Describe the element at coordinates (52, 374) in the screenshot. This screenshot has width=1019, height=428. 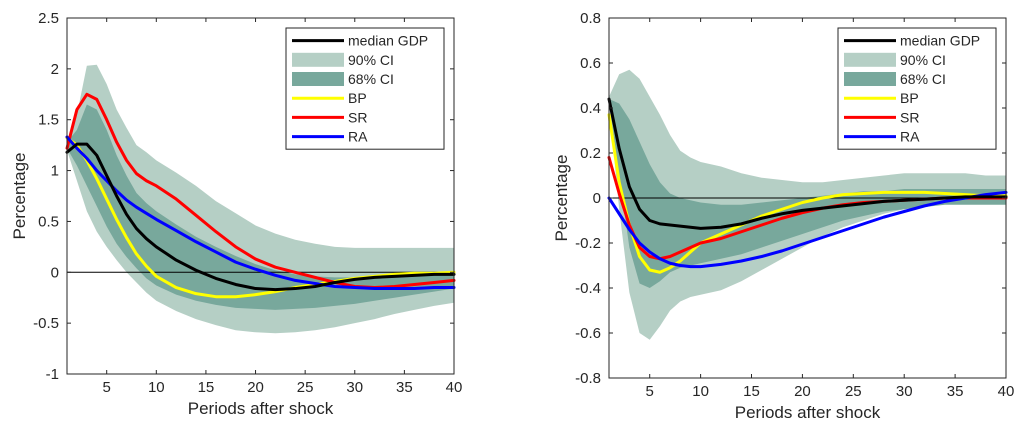
I see `y-tick-label: -1` at that location.